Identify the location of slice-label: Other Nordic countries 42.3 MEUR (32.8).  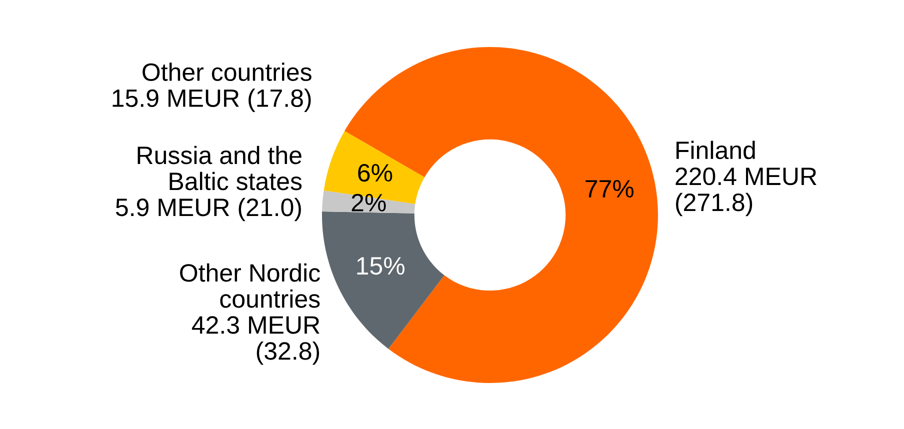
(250, 314).